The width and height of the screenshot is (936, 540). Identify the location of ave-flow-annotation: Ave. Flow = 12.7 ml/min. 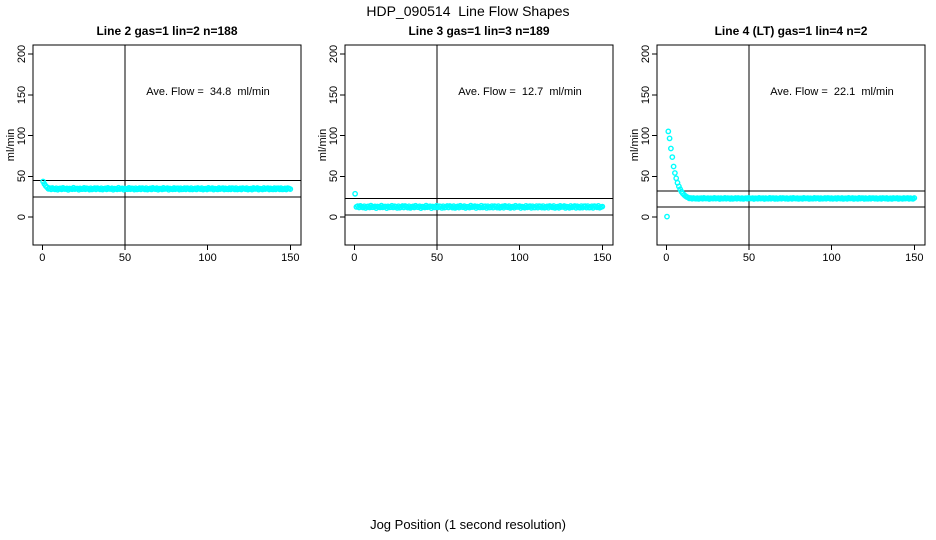
(520, 92).